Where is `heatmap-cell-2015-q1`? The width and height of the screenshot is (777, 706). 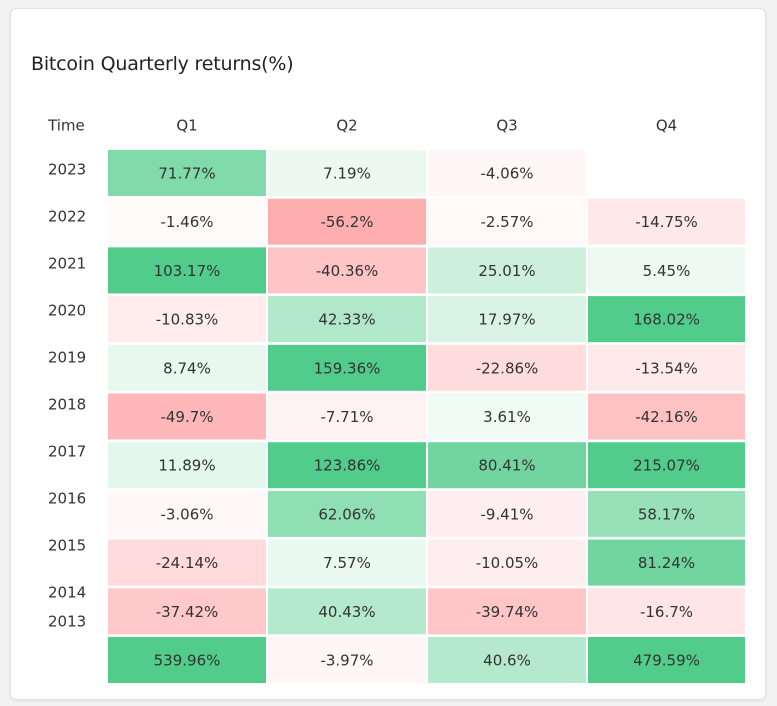 heatmap-cell-2015-q1 is located at coordinates (187, 562).